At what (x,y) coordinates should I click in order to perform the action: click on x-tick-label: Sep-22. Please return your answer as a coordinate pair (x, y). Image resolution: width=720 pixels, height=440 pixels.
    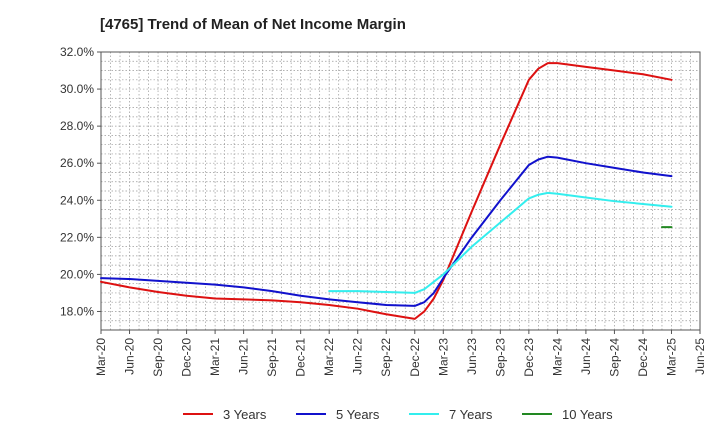
    Looking at the image, I should click on (386, 357).